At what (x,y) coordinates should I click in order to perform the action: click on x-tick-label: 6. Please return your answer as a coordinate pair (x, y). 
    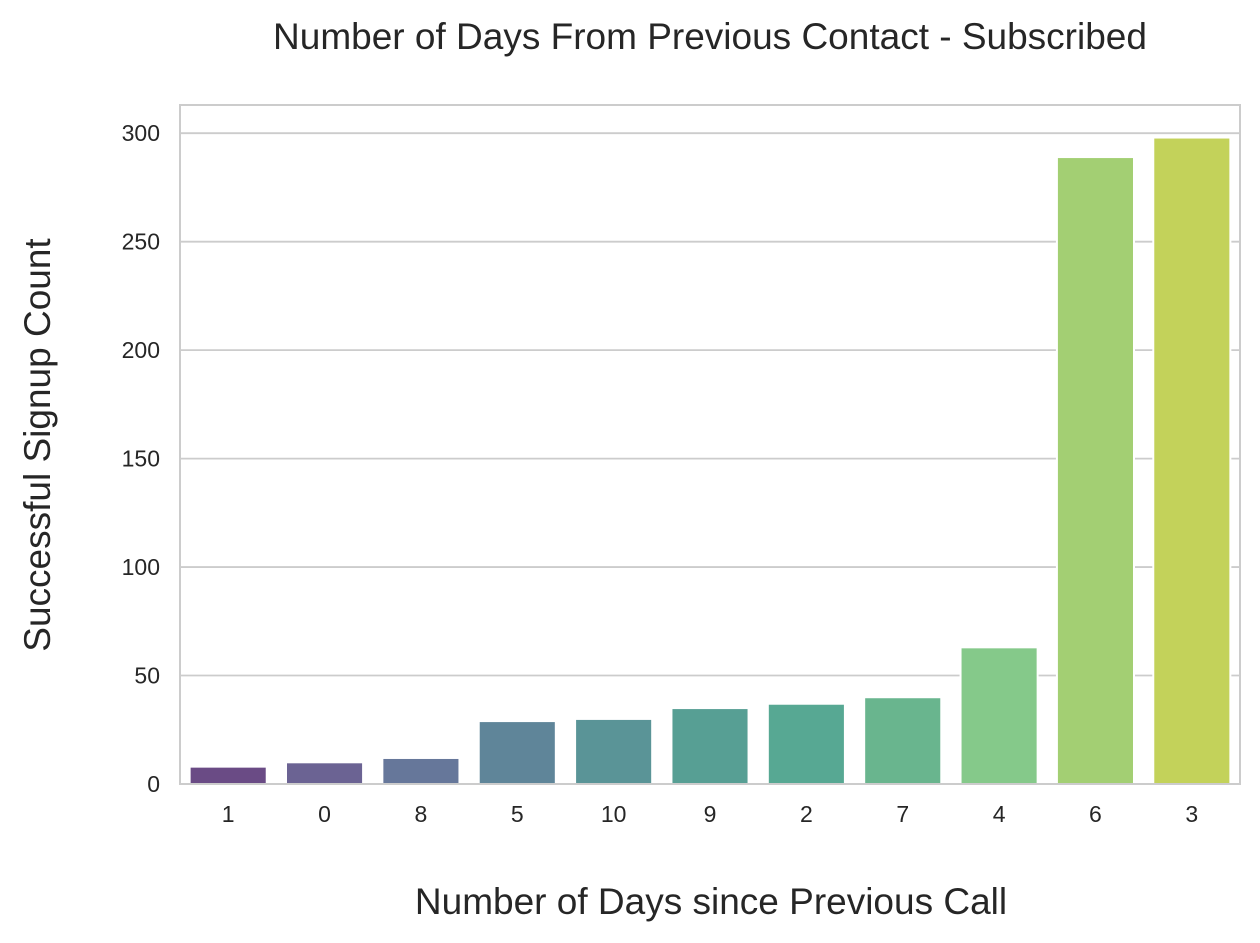
    Looking at the image, I should click on (1095, 814).